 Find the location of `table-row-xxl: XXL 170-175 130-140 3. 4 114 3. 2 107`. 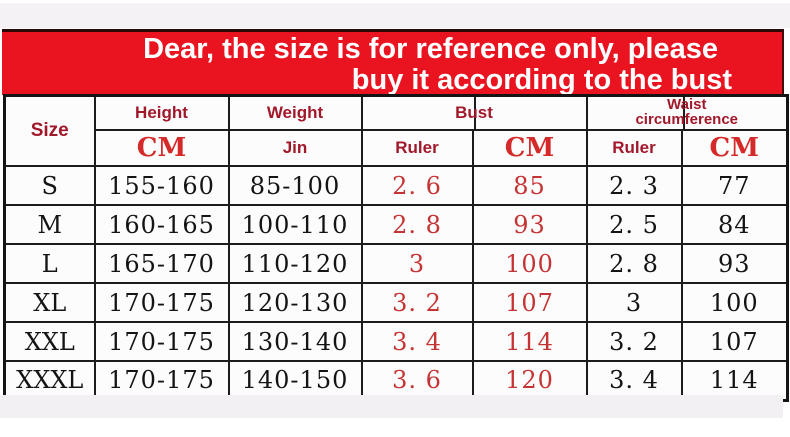

table-row-xxl: XXL 170-175 130-140 3. 4 114 3. 2 107 is located at coordinates (396, 341).